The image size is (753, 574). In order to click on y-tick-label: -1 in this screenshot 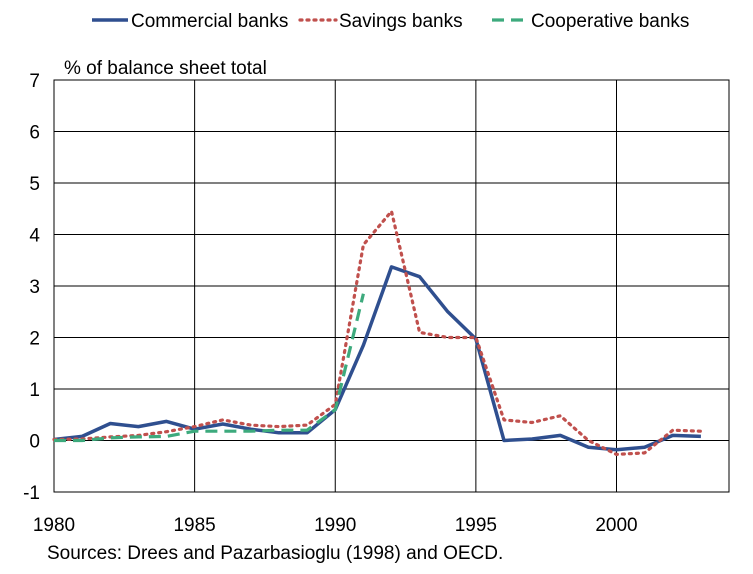, I will do `click(31, 493)`.